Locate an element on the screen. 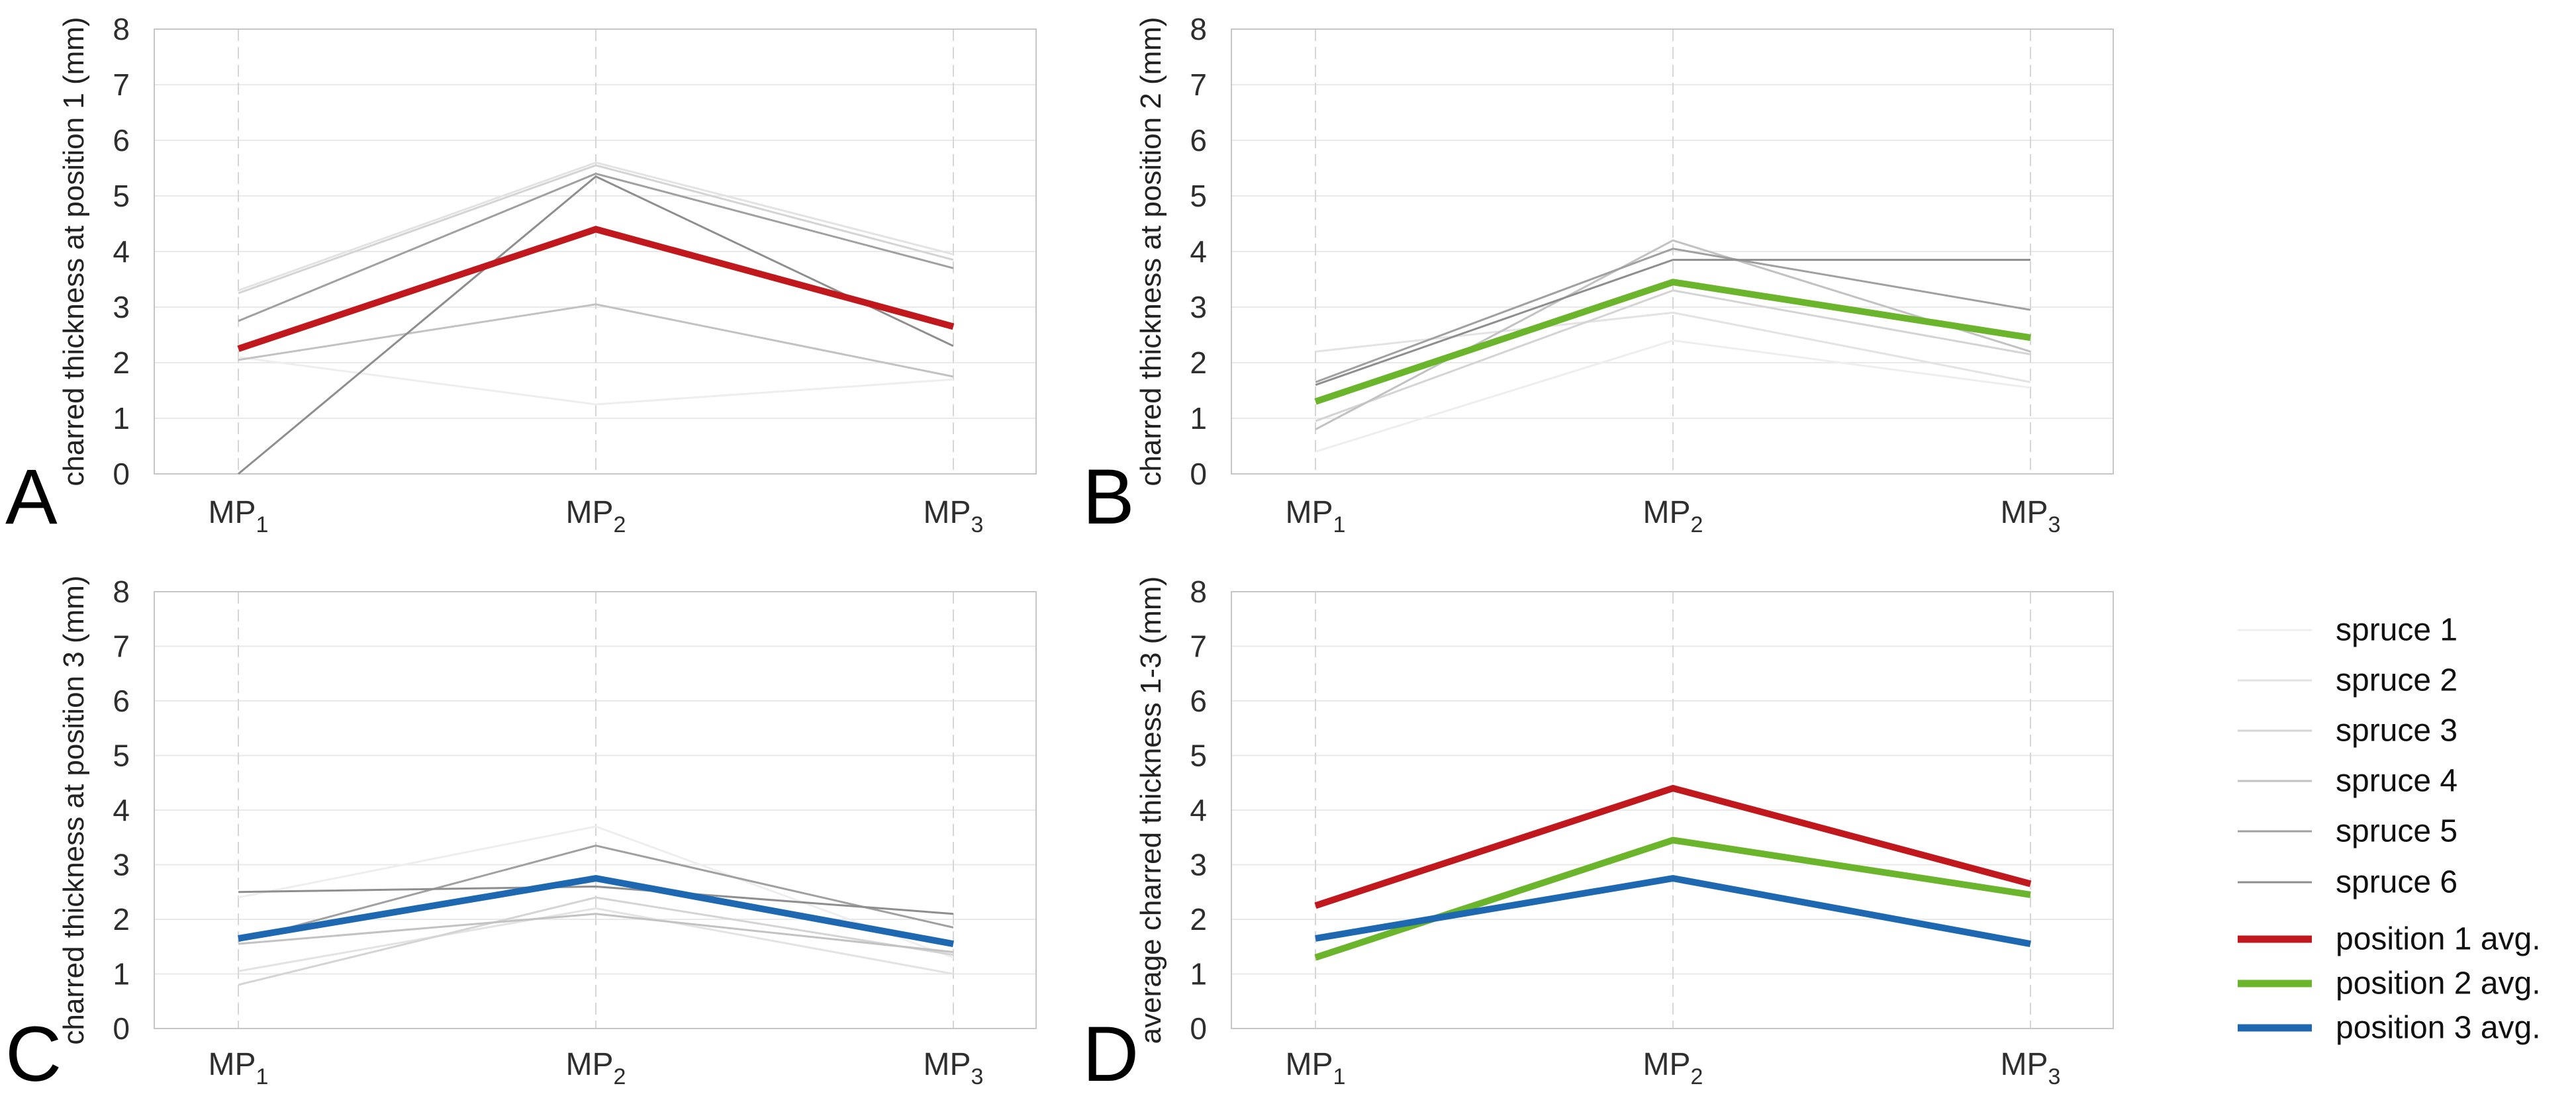 Image resolution: width=2576 pixels, height=1100 pixels. legend-label: spruce 2 is located at coordinates (2397, 681).